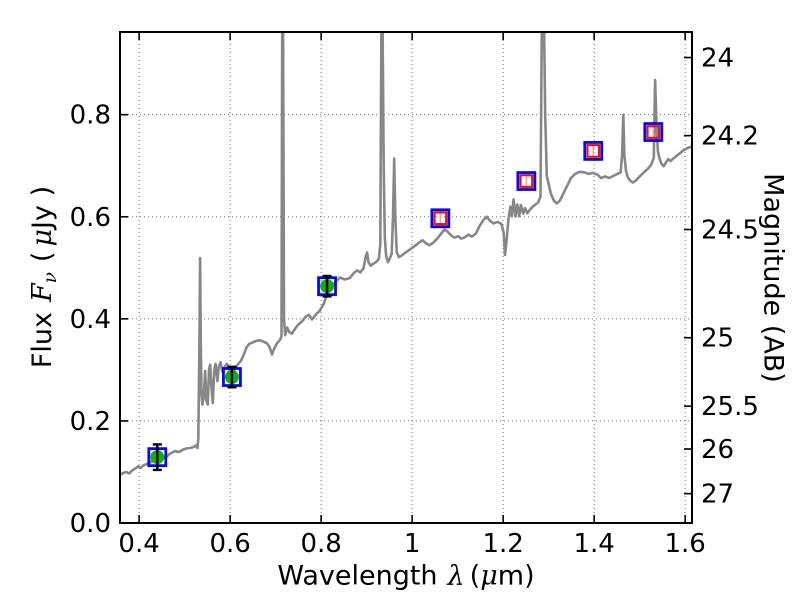 The image size is (800, 600). Describe the element at coordinates (489, 576) in the screenshot. I see `mu-symbol: μ` at that location.